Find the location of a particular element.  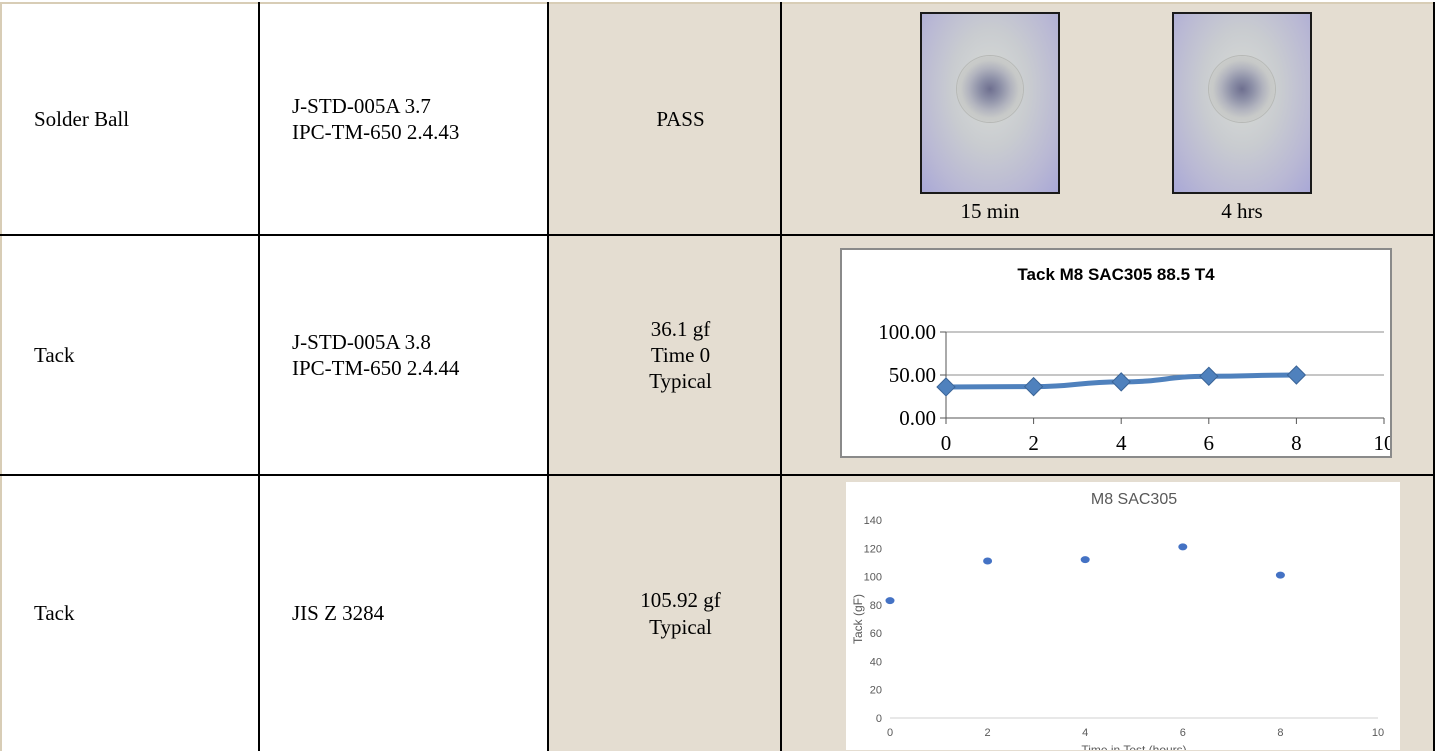

test-result-line: PASS is located at coordinates (680, 118).